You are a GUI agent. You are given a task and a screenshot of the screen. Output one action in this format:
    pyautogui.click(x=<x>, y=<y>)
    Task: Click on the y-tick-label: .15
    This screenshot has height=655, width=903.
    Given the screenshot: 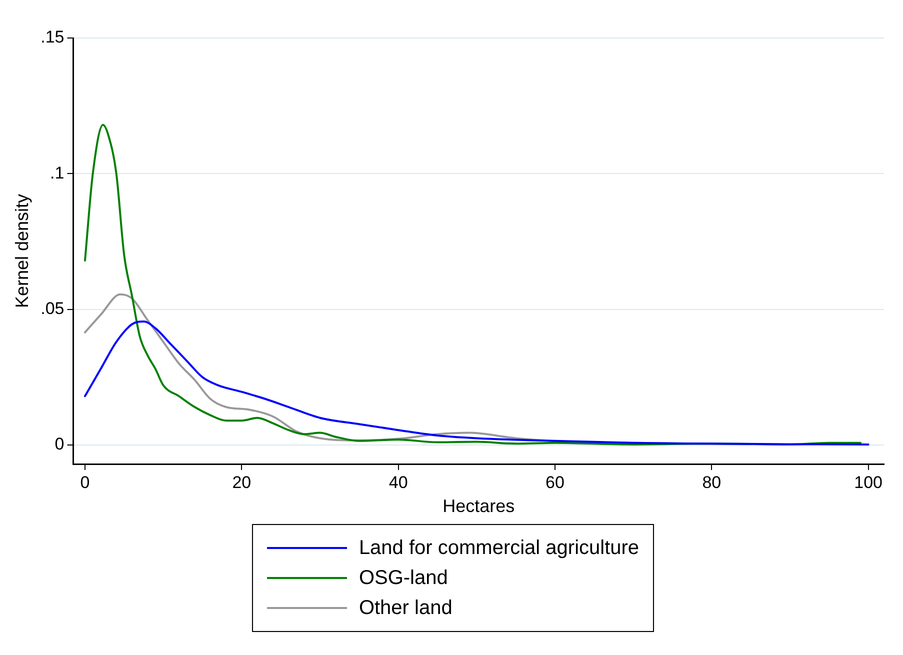 What is the action you would take?
    pyautogui.click(x=52, y=37)
    